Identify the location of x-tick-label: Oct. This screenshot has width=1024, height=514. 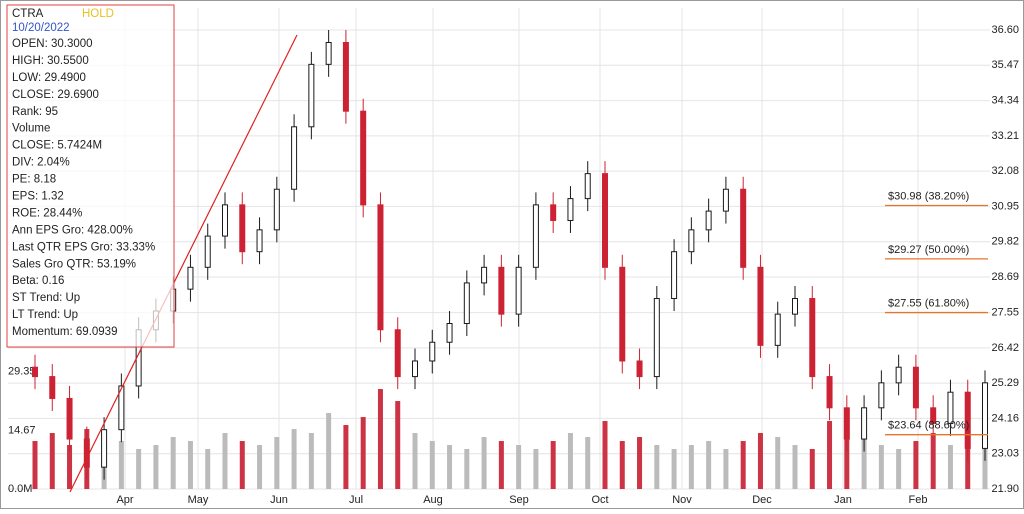
(599, 500).